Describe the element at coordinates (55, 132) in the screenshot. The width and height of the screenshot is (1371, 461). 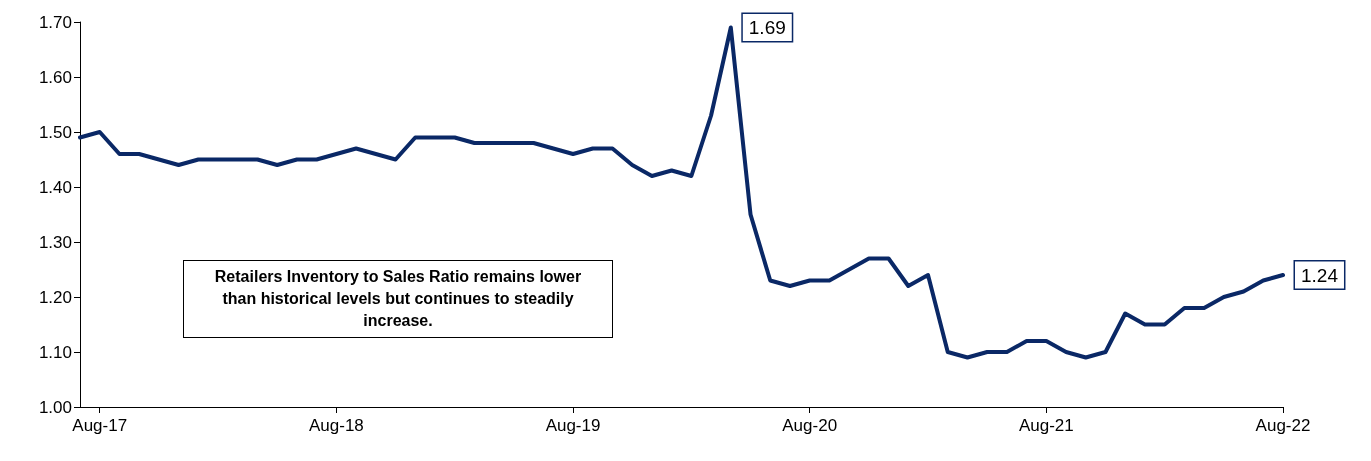
I see `y-tick-label: 1.50` at that location.